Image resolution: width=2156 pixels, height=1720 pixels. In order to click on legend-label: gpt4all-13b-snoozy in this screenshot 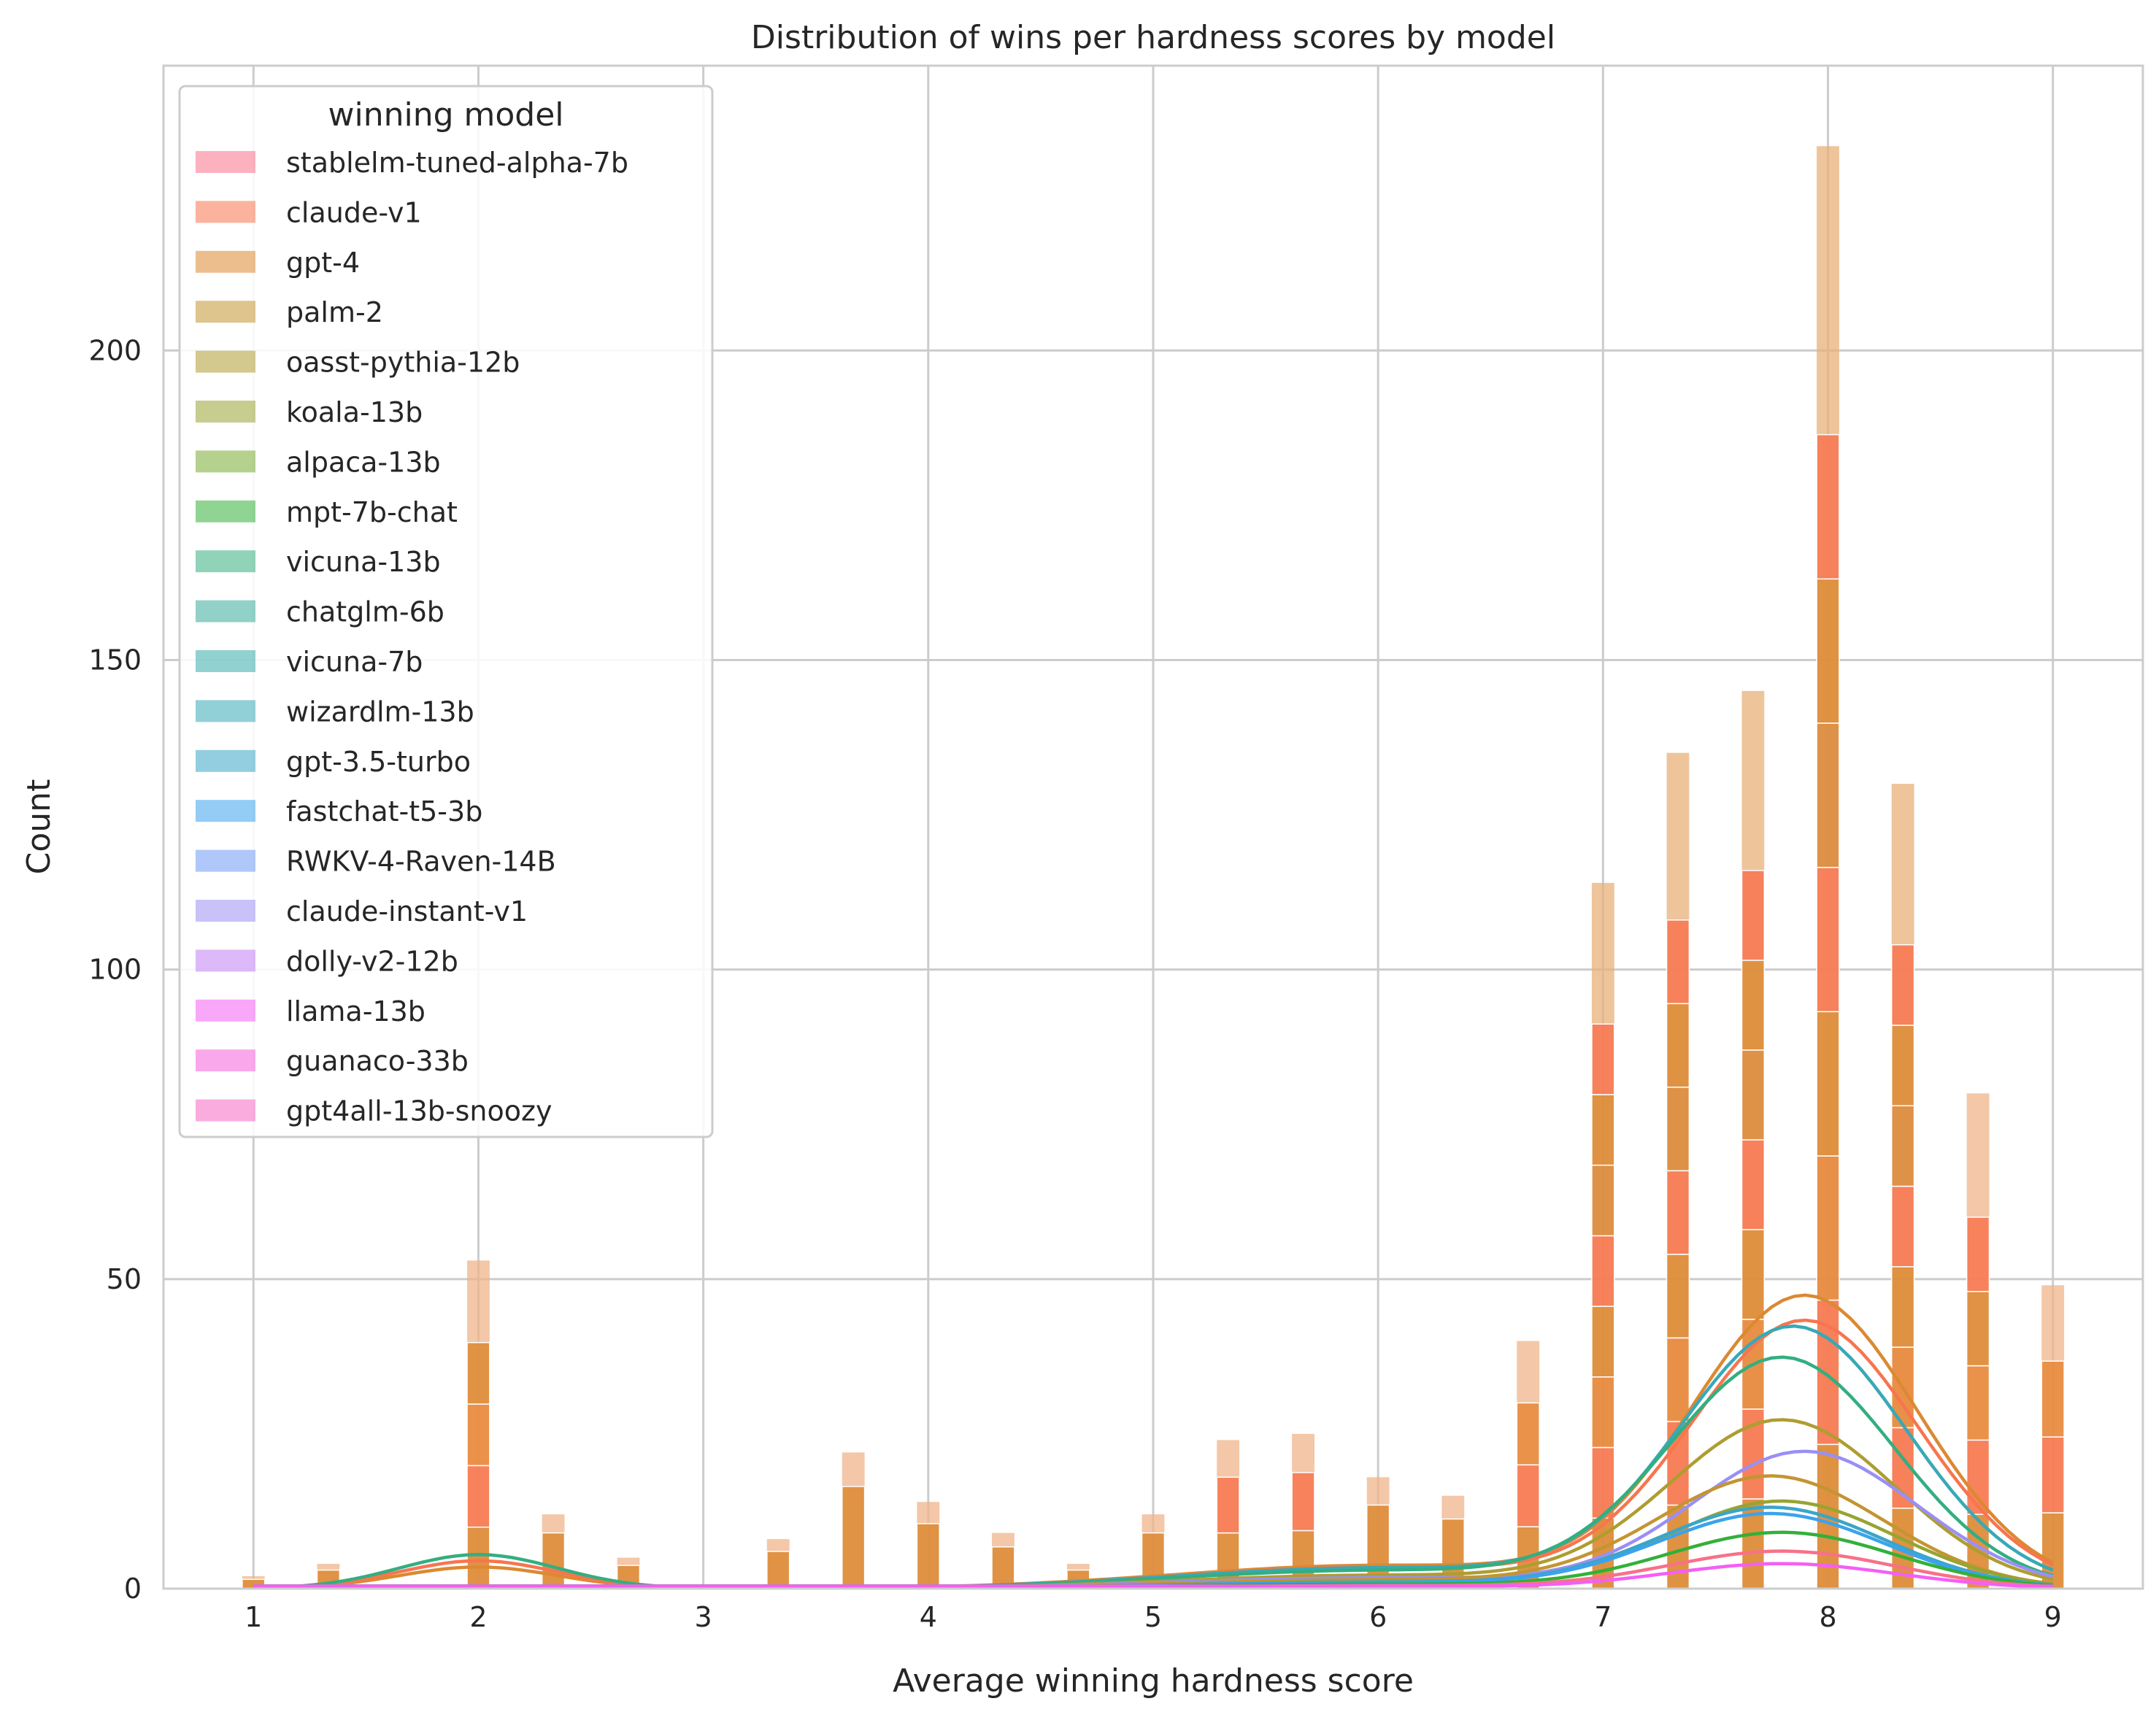, I will do `click(419, 1111)`.